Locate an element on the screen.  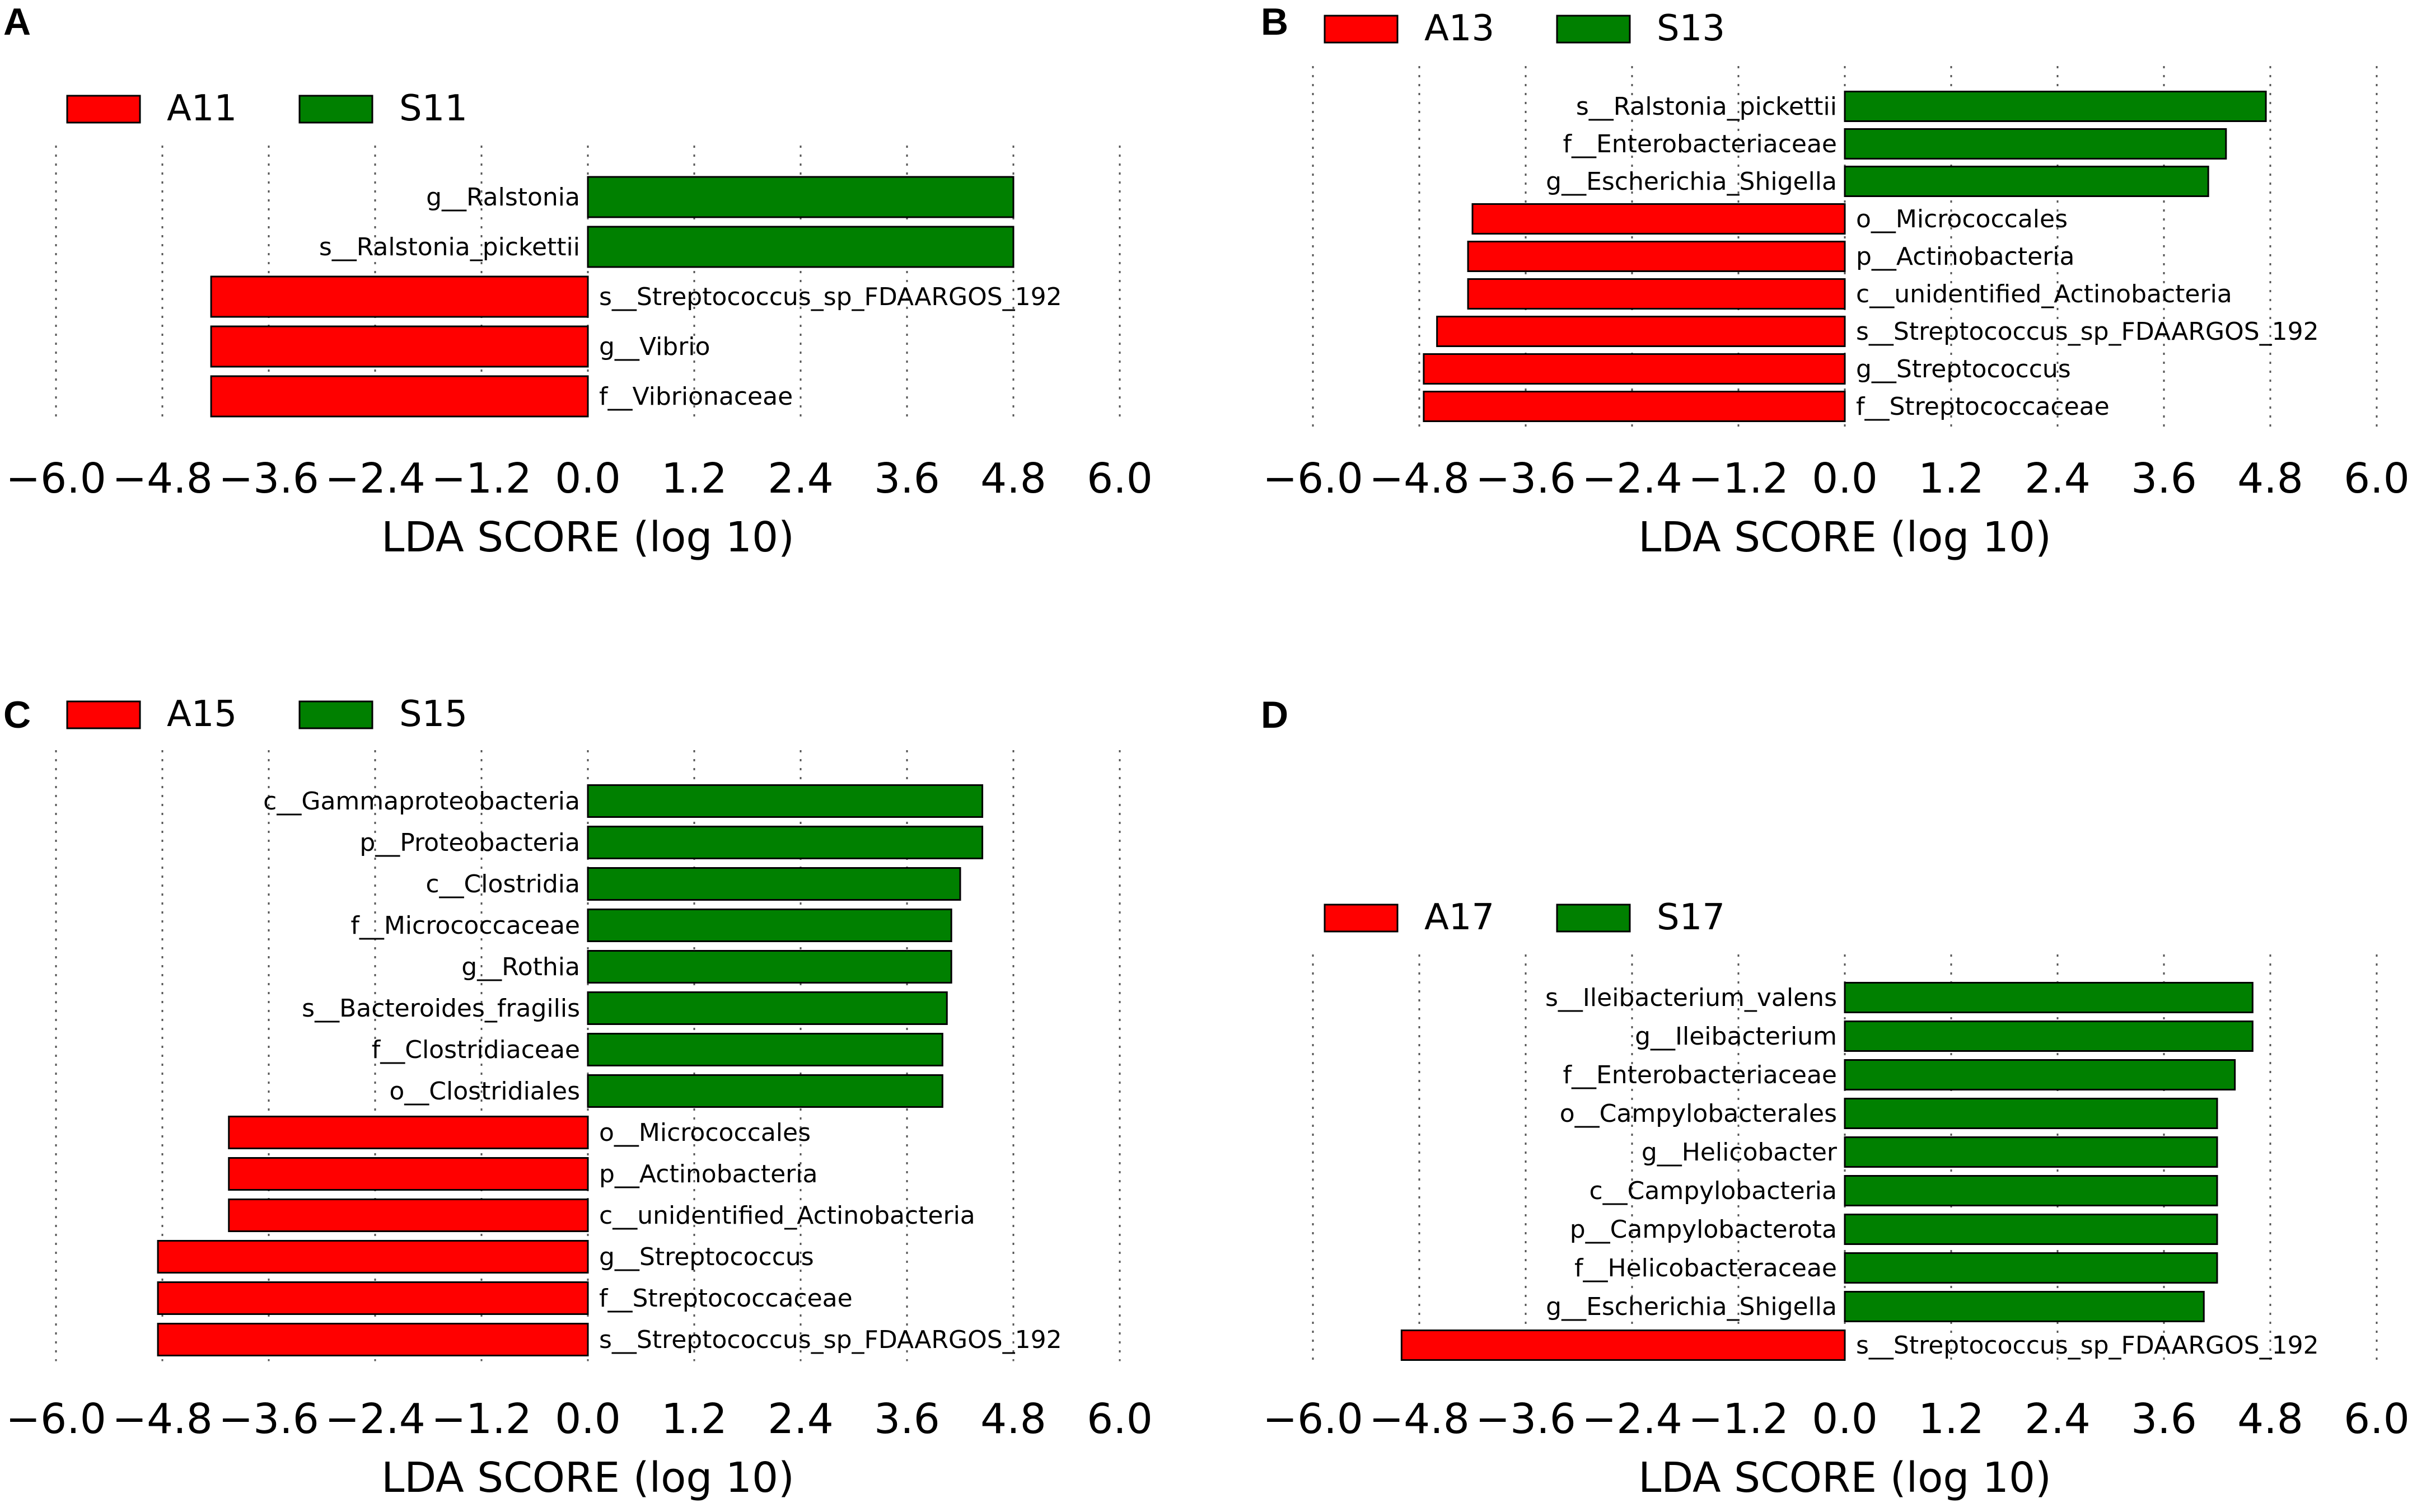
bar-label: g__Rothia is located at coordinates (520, 967).